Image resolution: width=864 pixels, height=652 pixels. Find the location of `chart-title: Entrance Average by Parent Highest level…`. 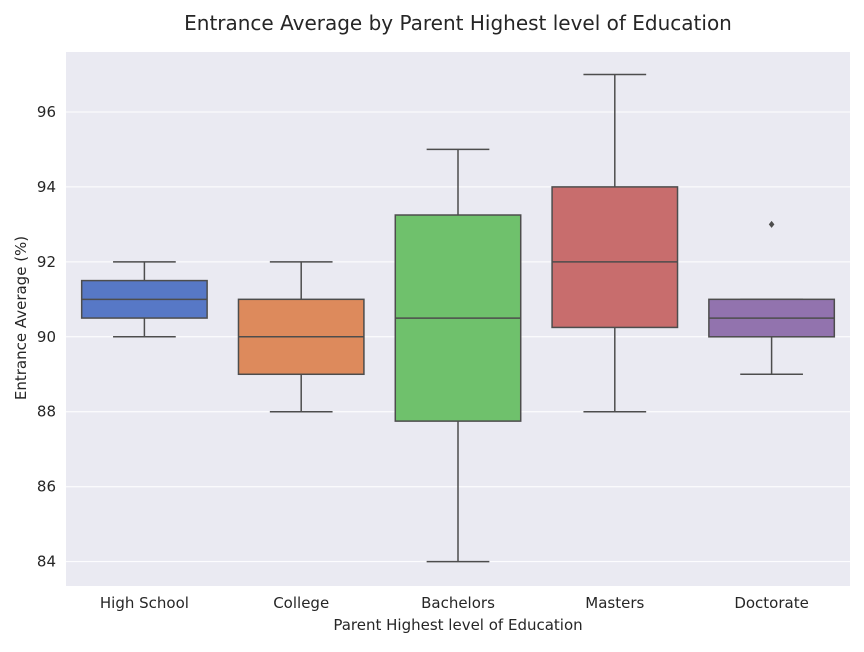

chart-title: Entrance Average by Parent Highest level… is located at coordinates (458, 23).